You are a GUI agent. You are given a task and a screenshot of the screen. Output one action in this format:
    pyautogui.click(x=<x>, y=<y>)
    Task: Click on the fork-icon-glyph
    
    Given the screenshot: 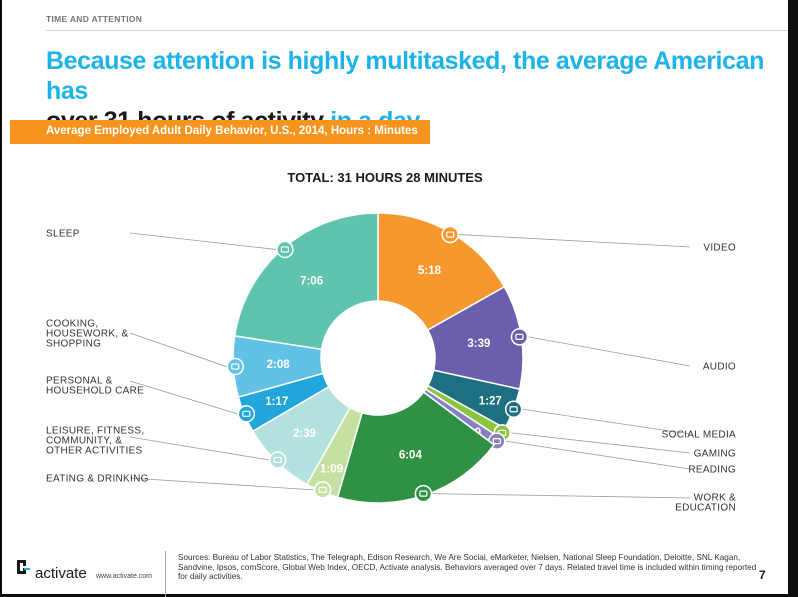 What is the action you would take?
    pyautogui.click(x=322, y=489)
    